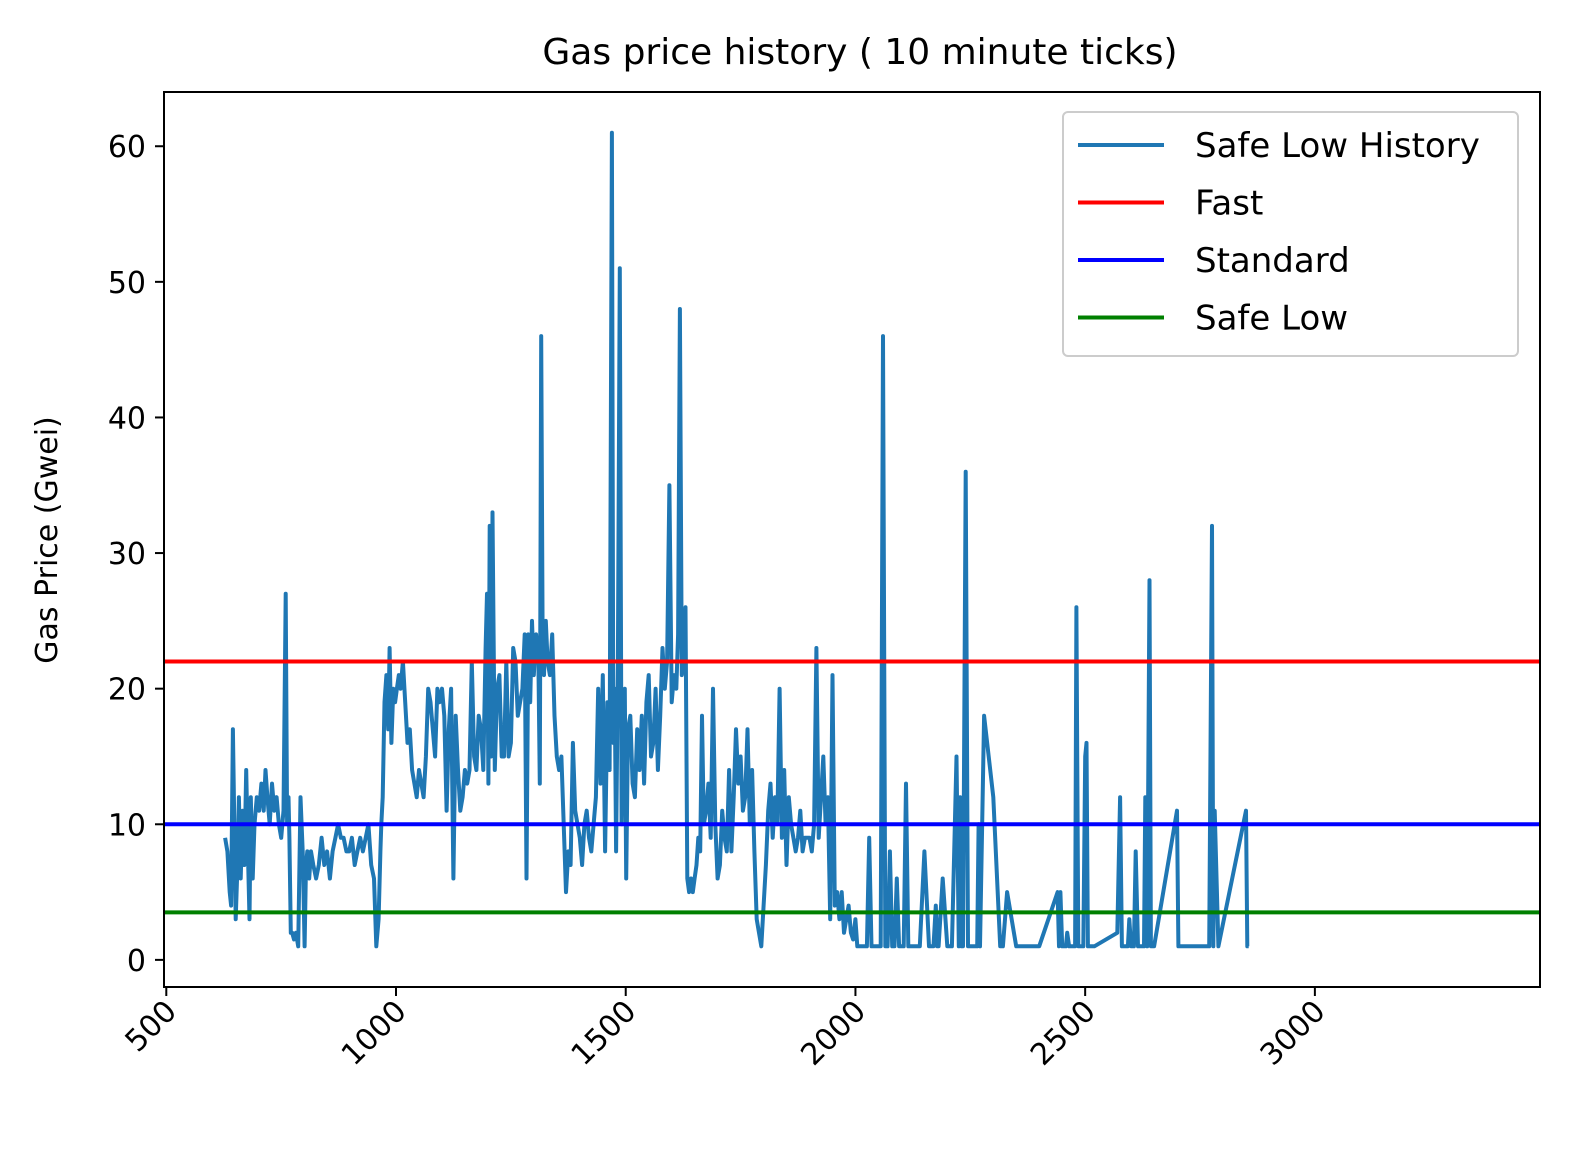 This screenshot has height=1152, width=1587. What do you see at coordinates (151, 1026) in the screenshot?
I see `x-tick-label: 500` at bounding box center [151, 1026].